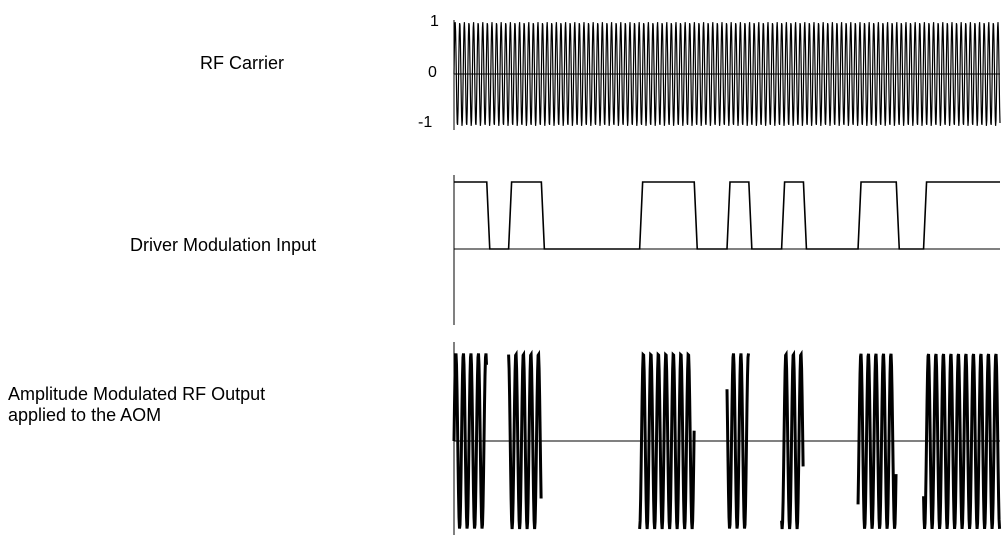 The height and width of the screenshot is (536, 1004). I want to click on rf-carrier-label: RF Carrier, so click(242, 63).